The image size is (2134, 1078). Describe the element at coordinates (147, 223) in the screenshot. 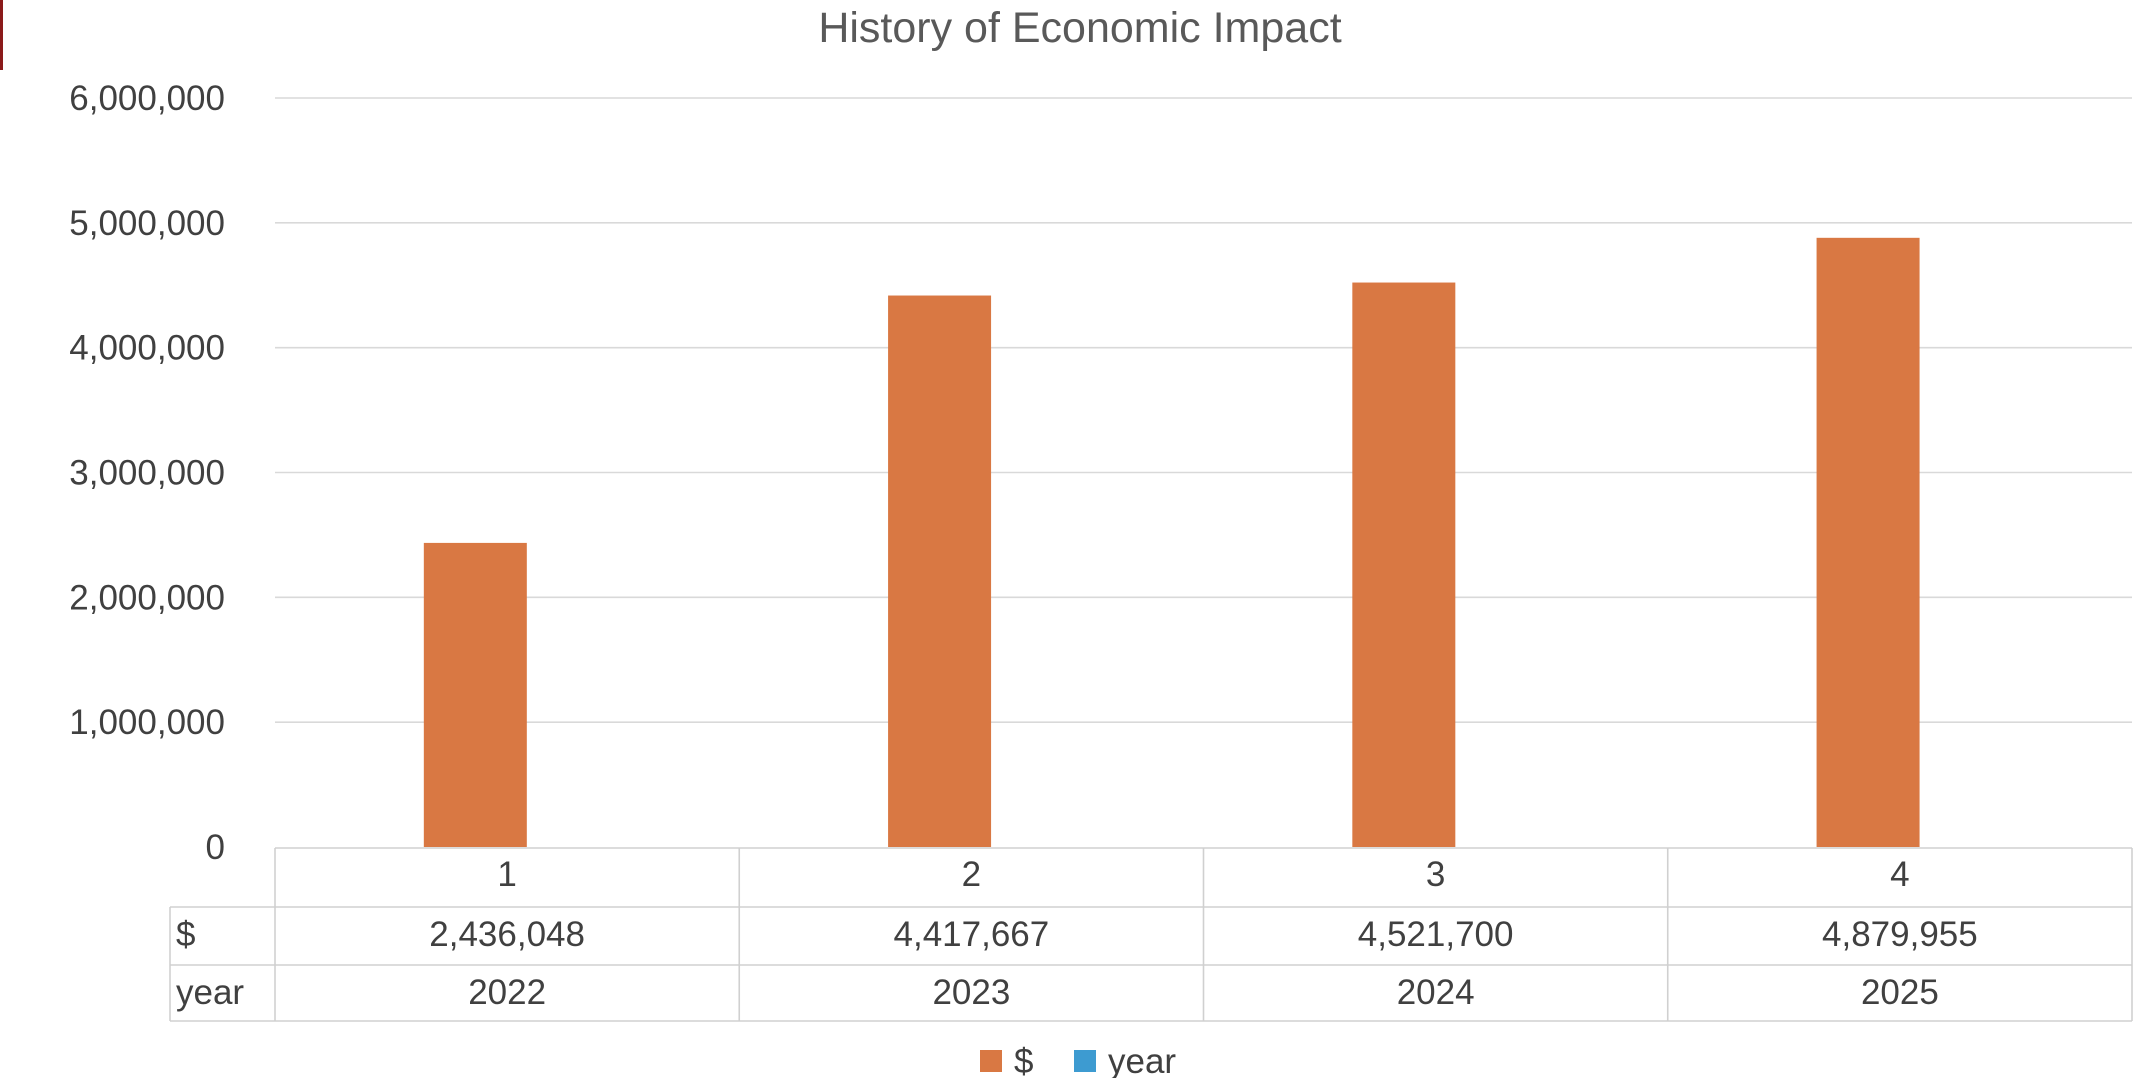

I see `y-tick-label: 5,000,000` at that location.